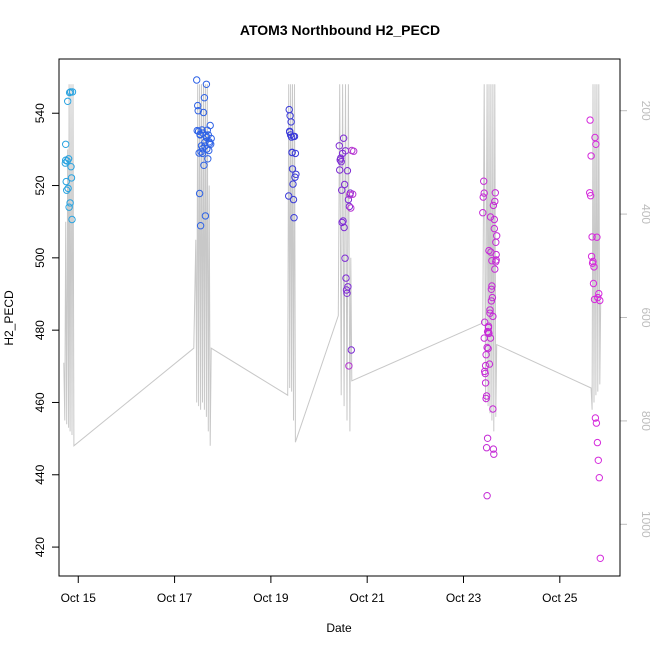 Image resolution: width=650 pixels, height=650 pixels. What do you see at coordinates (79, 598) in the screenshot?
I see `x-tick-label: Oct 15` at bounding box center [79, 598].